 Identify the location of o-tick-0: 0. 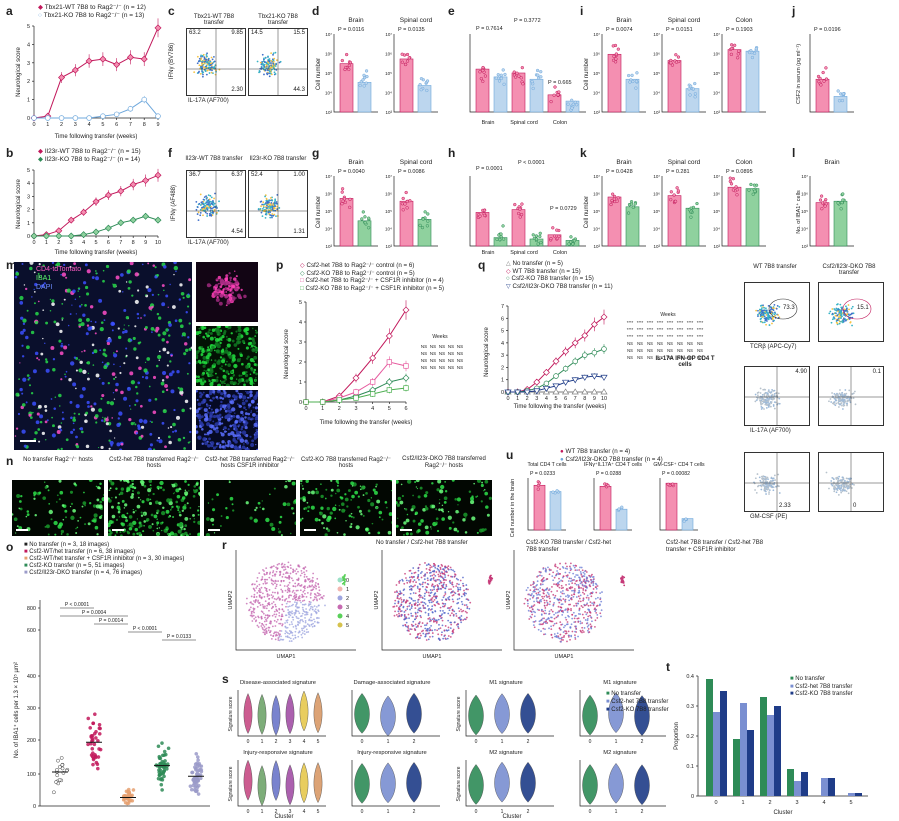
(34, 807).